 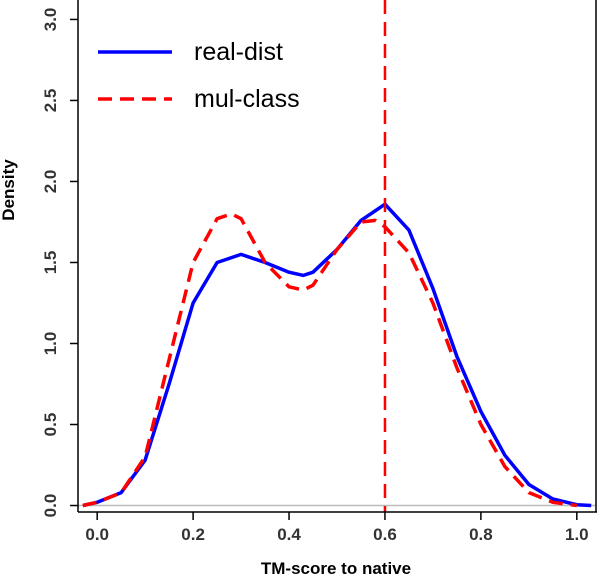 What do you see at coordinates (289, 534) in the screenshot?
I see `x-tick-label: 0.4` at bounding box center [289, 534].